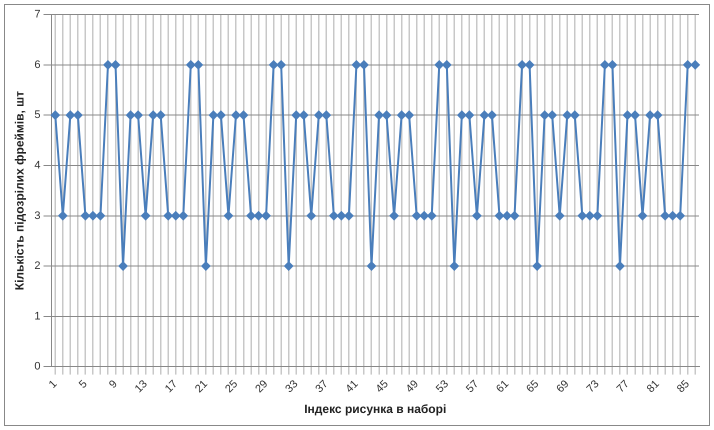 This screenshot has height=430, width=714. I want to click on x-tick-label: 81, so click(653, 387).